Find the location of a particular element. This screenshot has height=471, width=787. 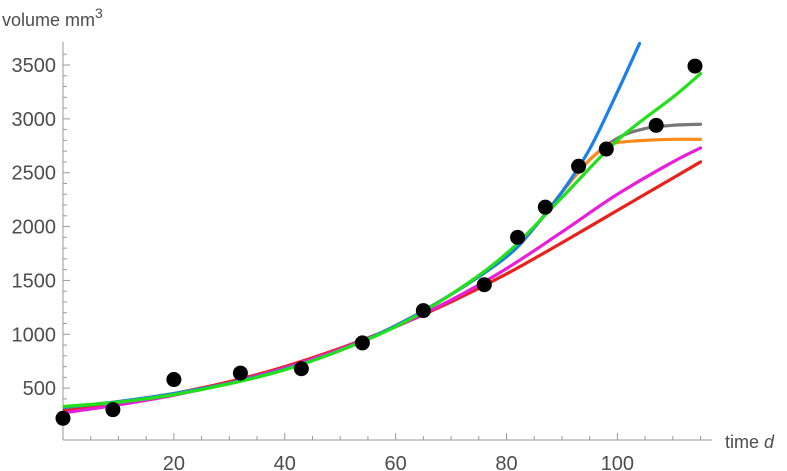

y-tick-label: 1500 is located at coordinates (34, 281).